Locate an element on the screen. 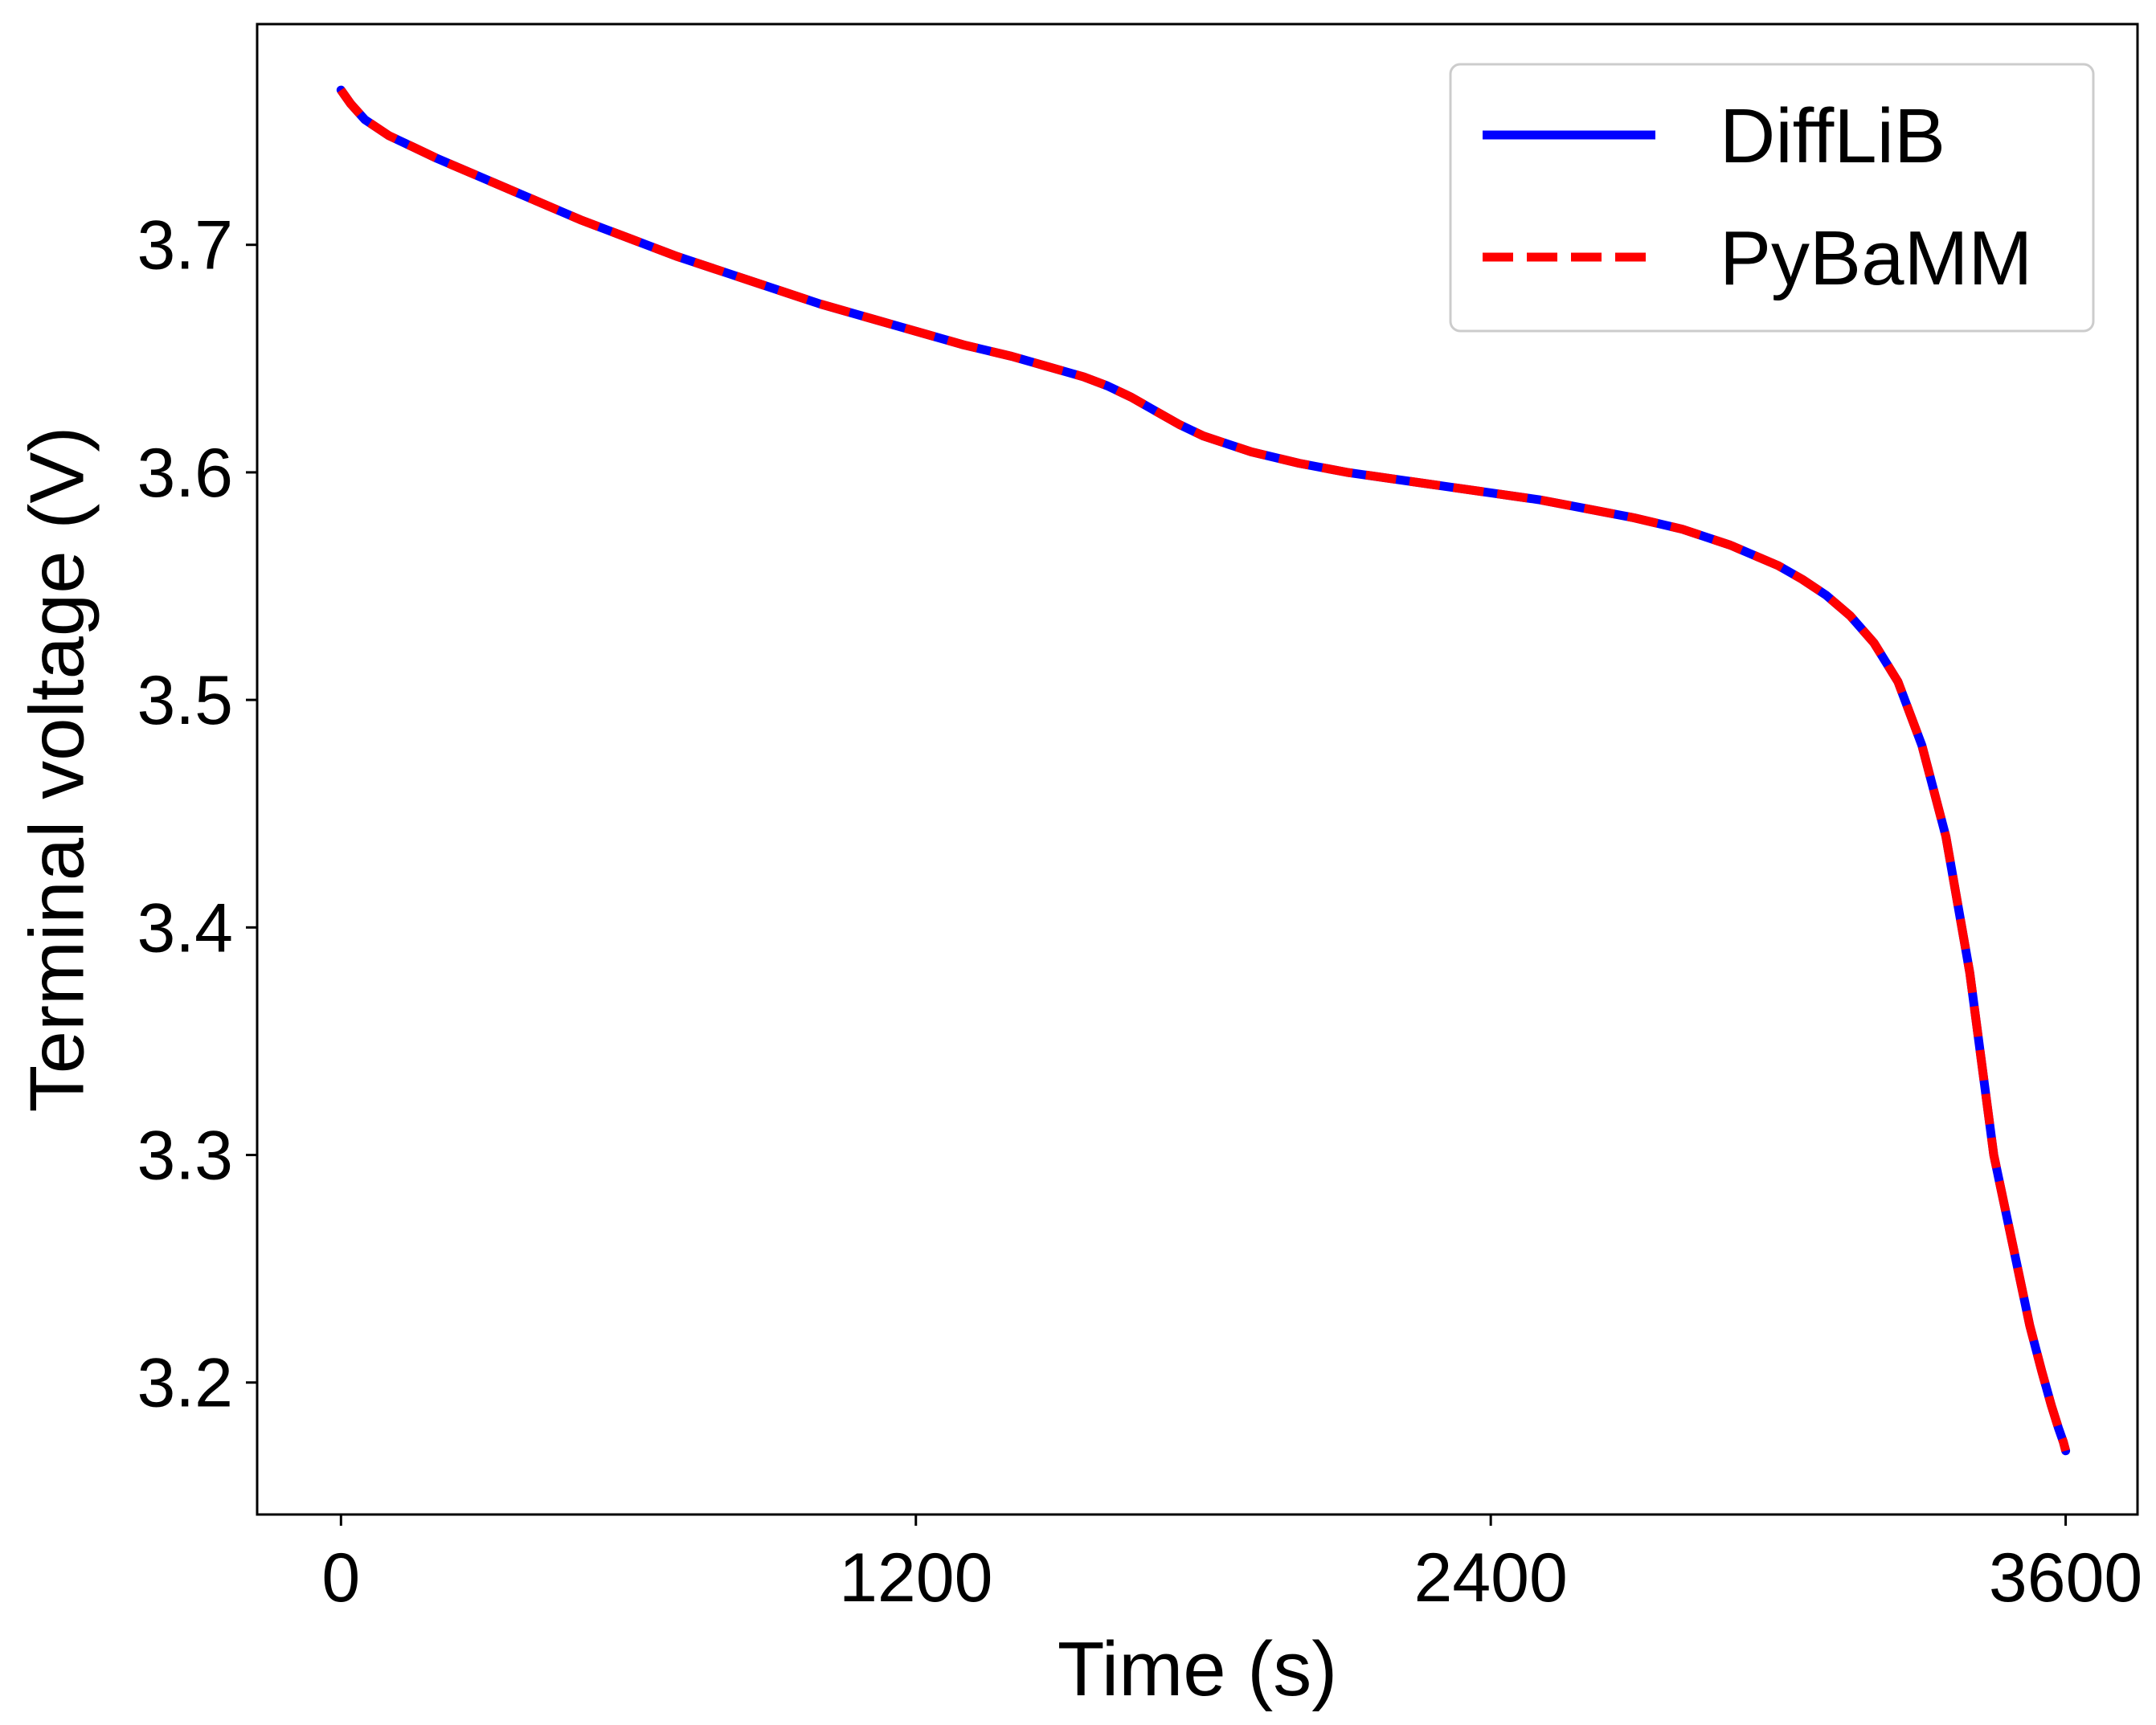  y-tick-label: 3.7 is located at coordinates (185, 245).